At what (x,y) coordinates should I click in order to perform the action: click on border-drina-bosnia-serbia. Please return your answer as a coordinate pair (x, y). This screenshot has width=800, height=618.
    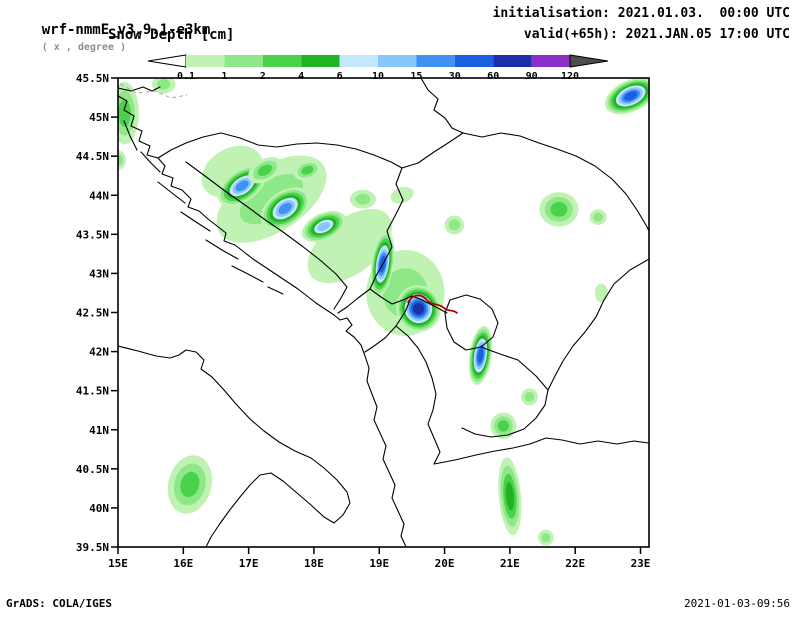
    Looking at the image, I should click on (386, 228).